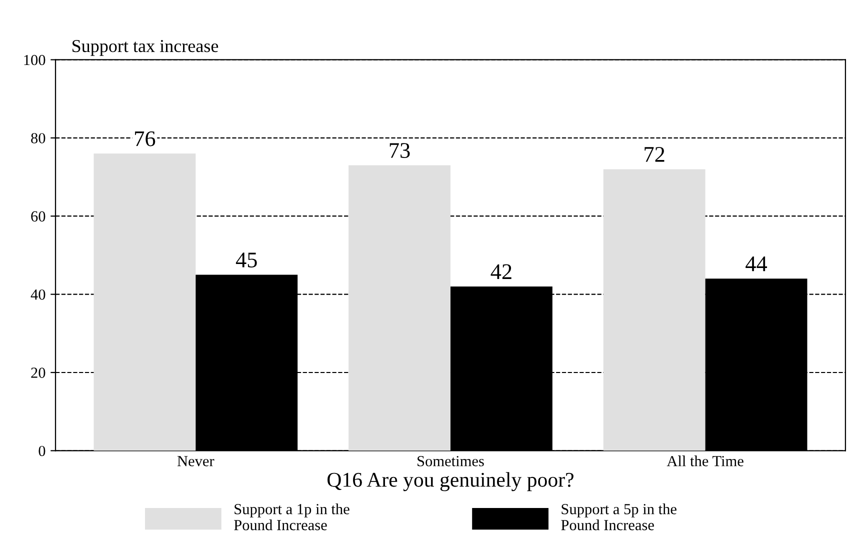 The width and height of the screenshot is (854, 543). What do you see at coordinates (145, 48) in the screenshot?
I see `y-axis-title: Support tax increase` at bounding box center [145, 48].